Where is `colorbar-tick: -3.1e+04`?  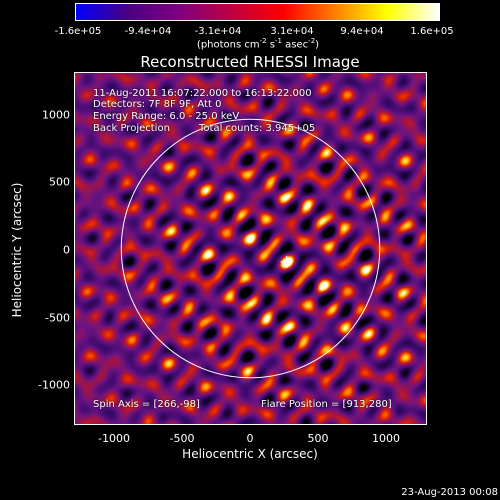 colorbar-tick: -3.1e+04 is located at coordinates (218, 31).